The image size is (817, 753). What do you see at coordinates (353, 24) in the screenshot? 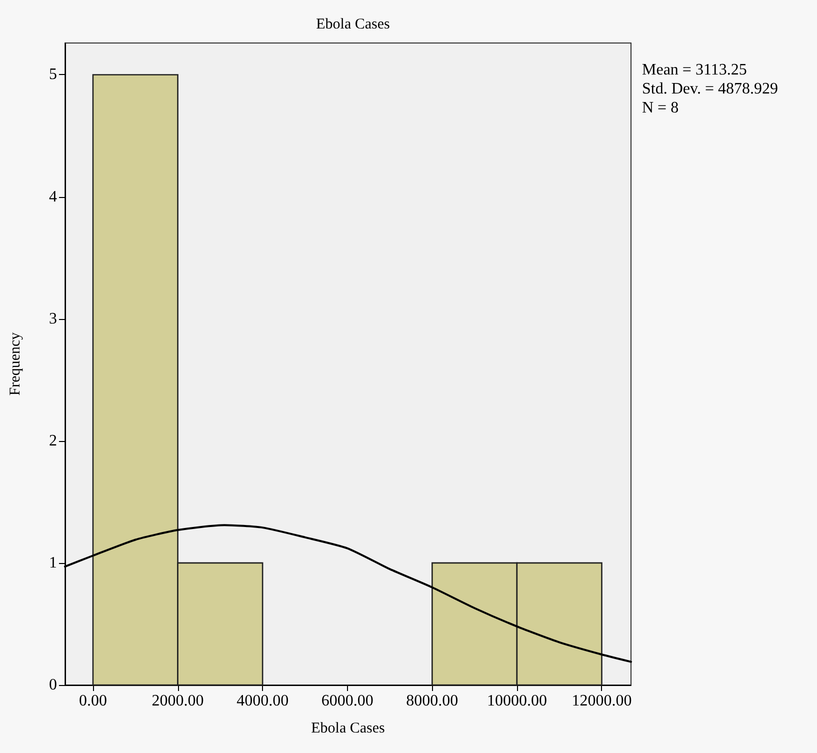
I see `chart-title: Ebola Cases` at bounding box center [353, 24].